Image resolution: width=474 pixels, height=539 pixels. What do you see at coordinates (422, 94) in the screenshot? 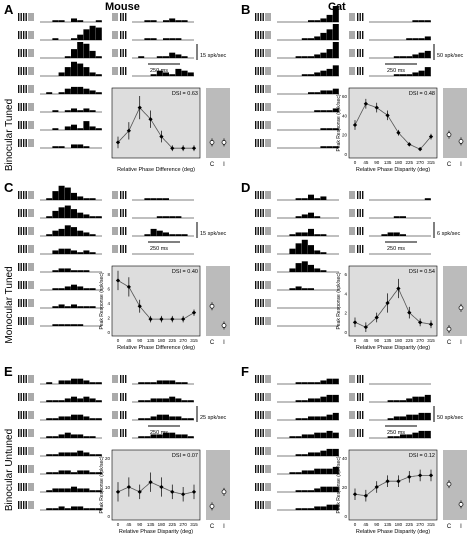
I see `dsi-label: DSI = 0.48` at bounding box center [422, 94].